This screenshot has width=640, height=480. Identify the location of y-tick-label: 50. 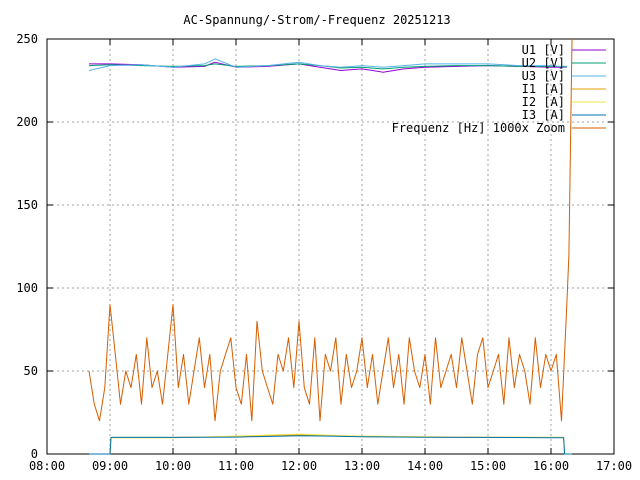
(31, 371).